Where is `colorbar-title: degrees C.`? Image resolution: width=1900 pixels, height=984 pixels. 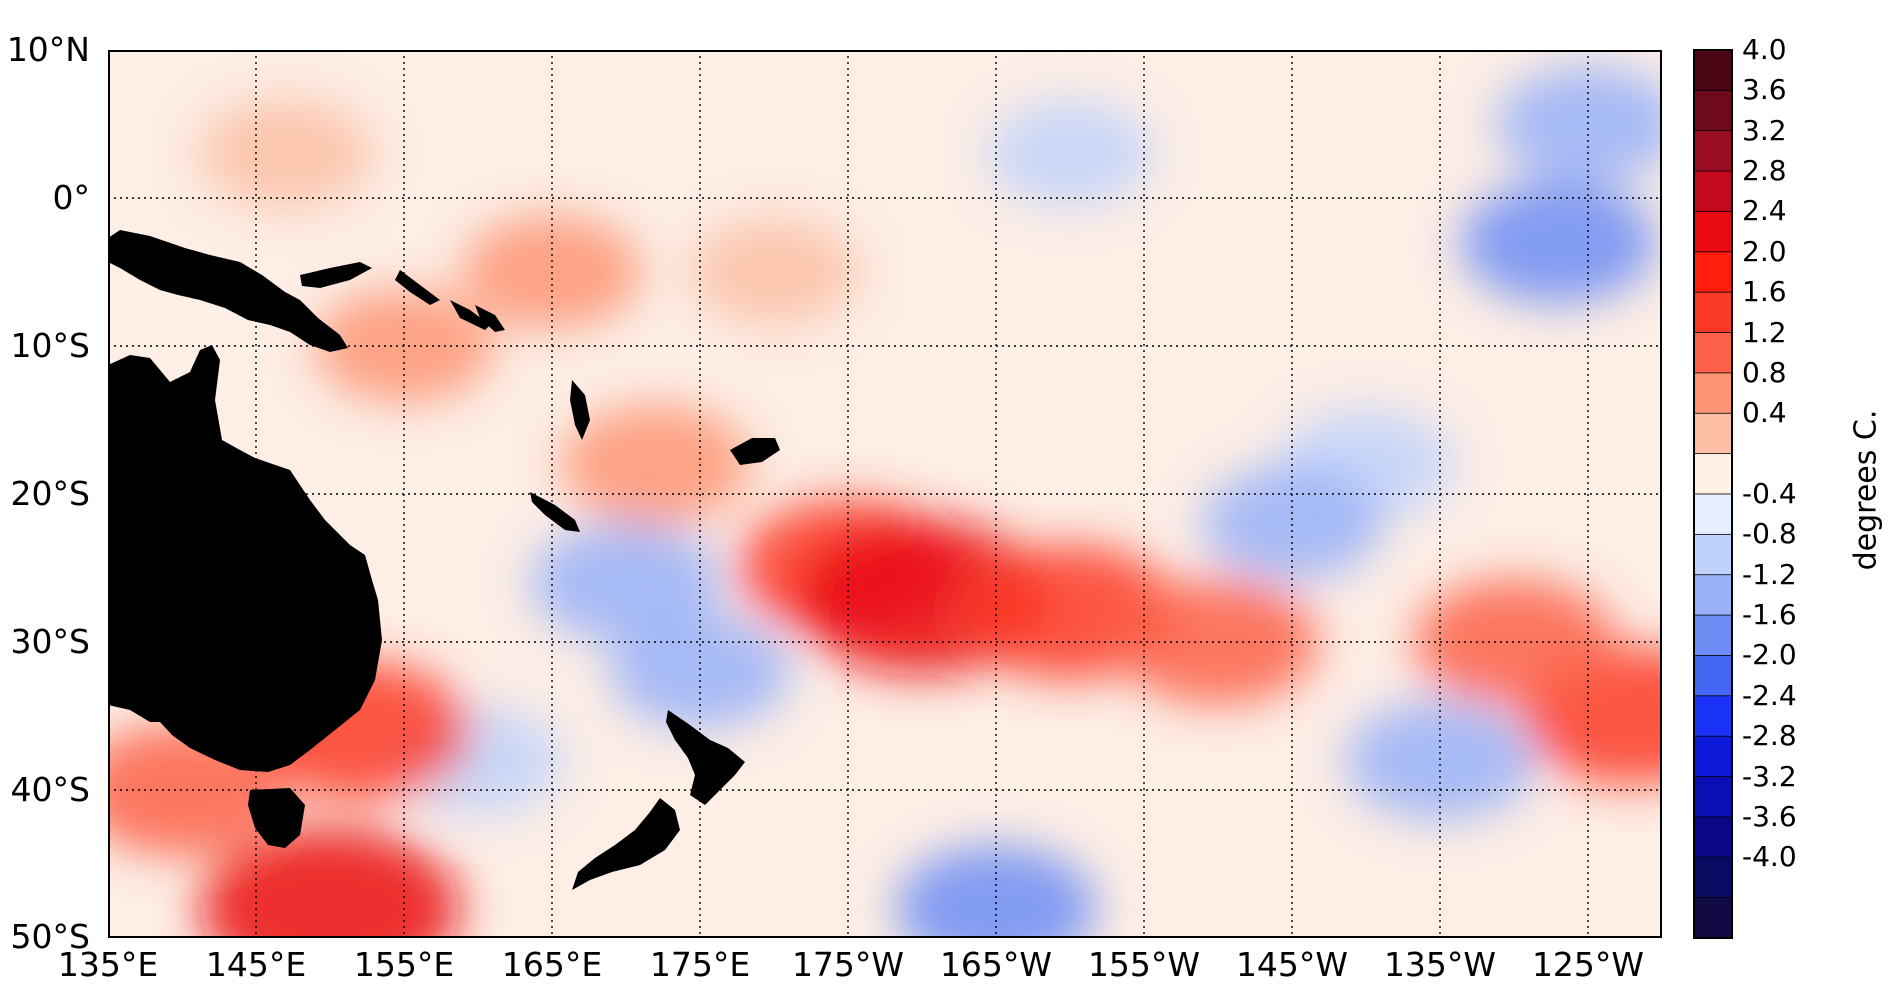
colorbar-title: degrees C. is located at coordinates (1866, 490).